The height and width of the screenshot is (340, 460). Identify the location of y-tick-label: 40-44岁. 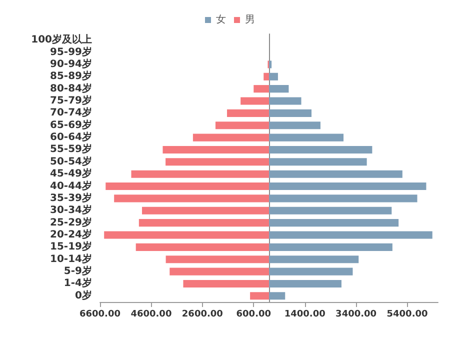
(71, 186).